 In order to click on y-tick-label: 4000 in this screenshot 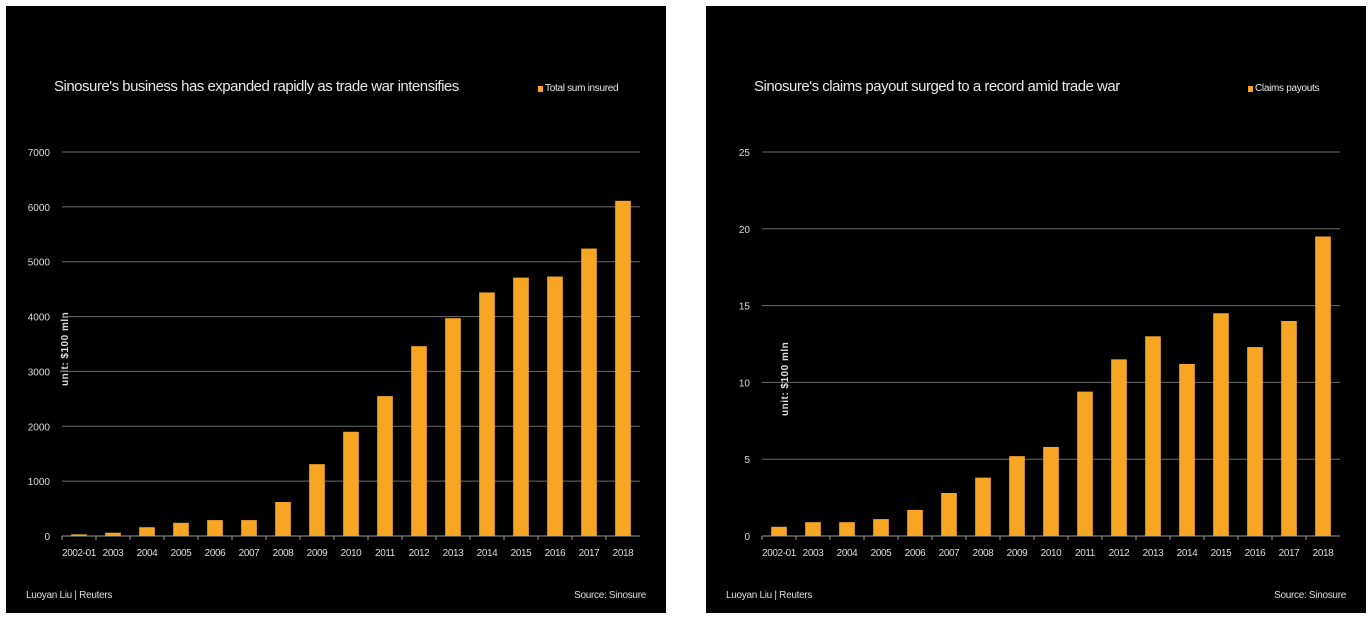, I will do `click(39, 318)`.